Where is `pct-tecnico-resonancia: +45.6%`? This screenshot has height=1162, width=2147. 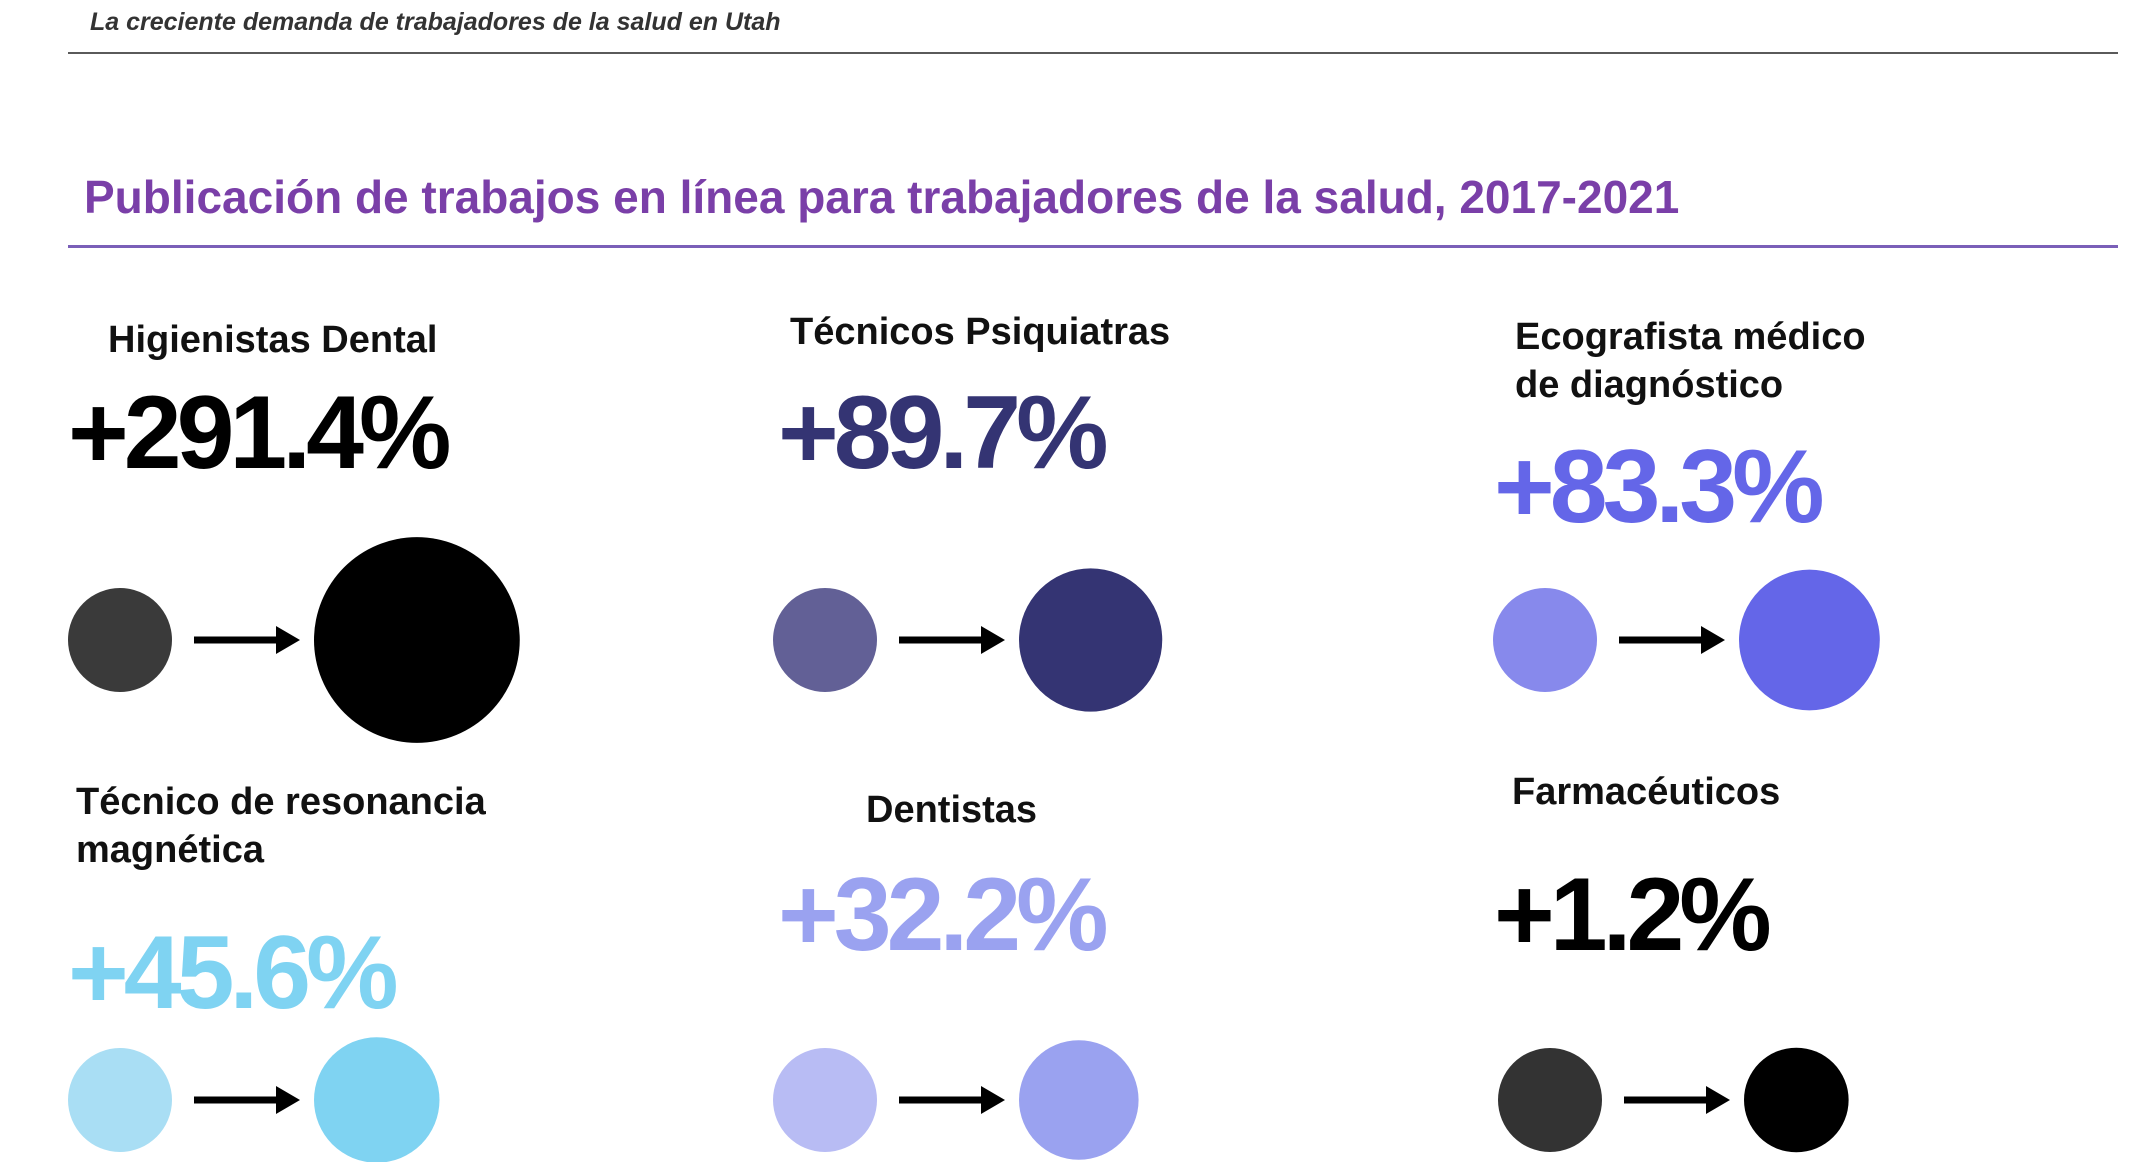
pct-tecnico-resonancia: +45.6% is located at coordinates (233, 973).